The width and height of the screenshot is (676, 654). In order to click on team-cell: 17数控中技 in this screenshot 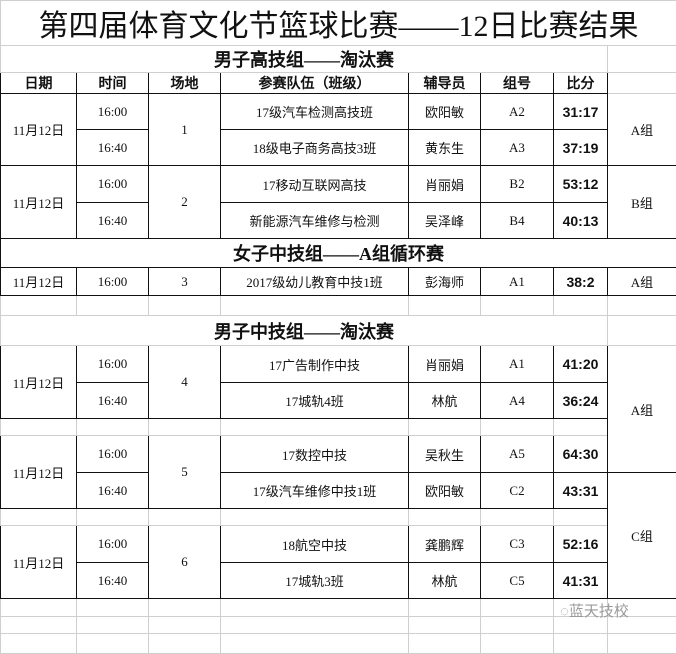, I will do `click(315, 454)`.